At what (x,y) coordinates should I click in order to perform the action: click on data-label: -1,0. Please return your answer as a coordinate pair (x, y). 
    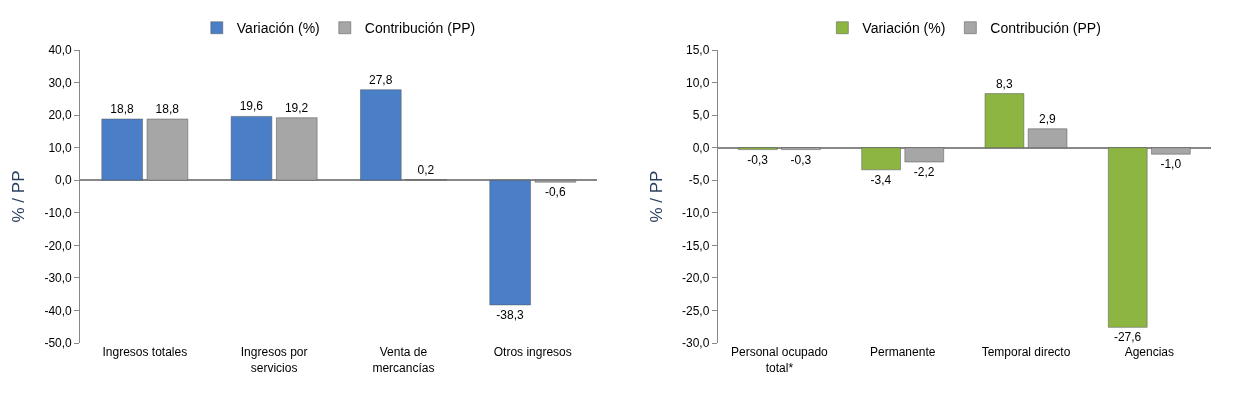
    Looking at the image, I should click on (1171, 164).